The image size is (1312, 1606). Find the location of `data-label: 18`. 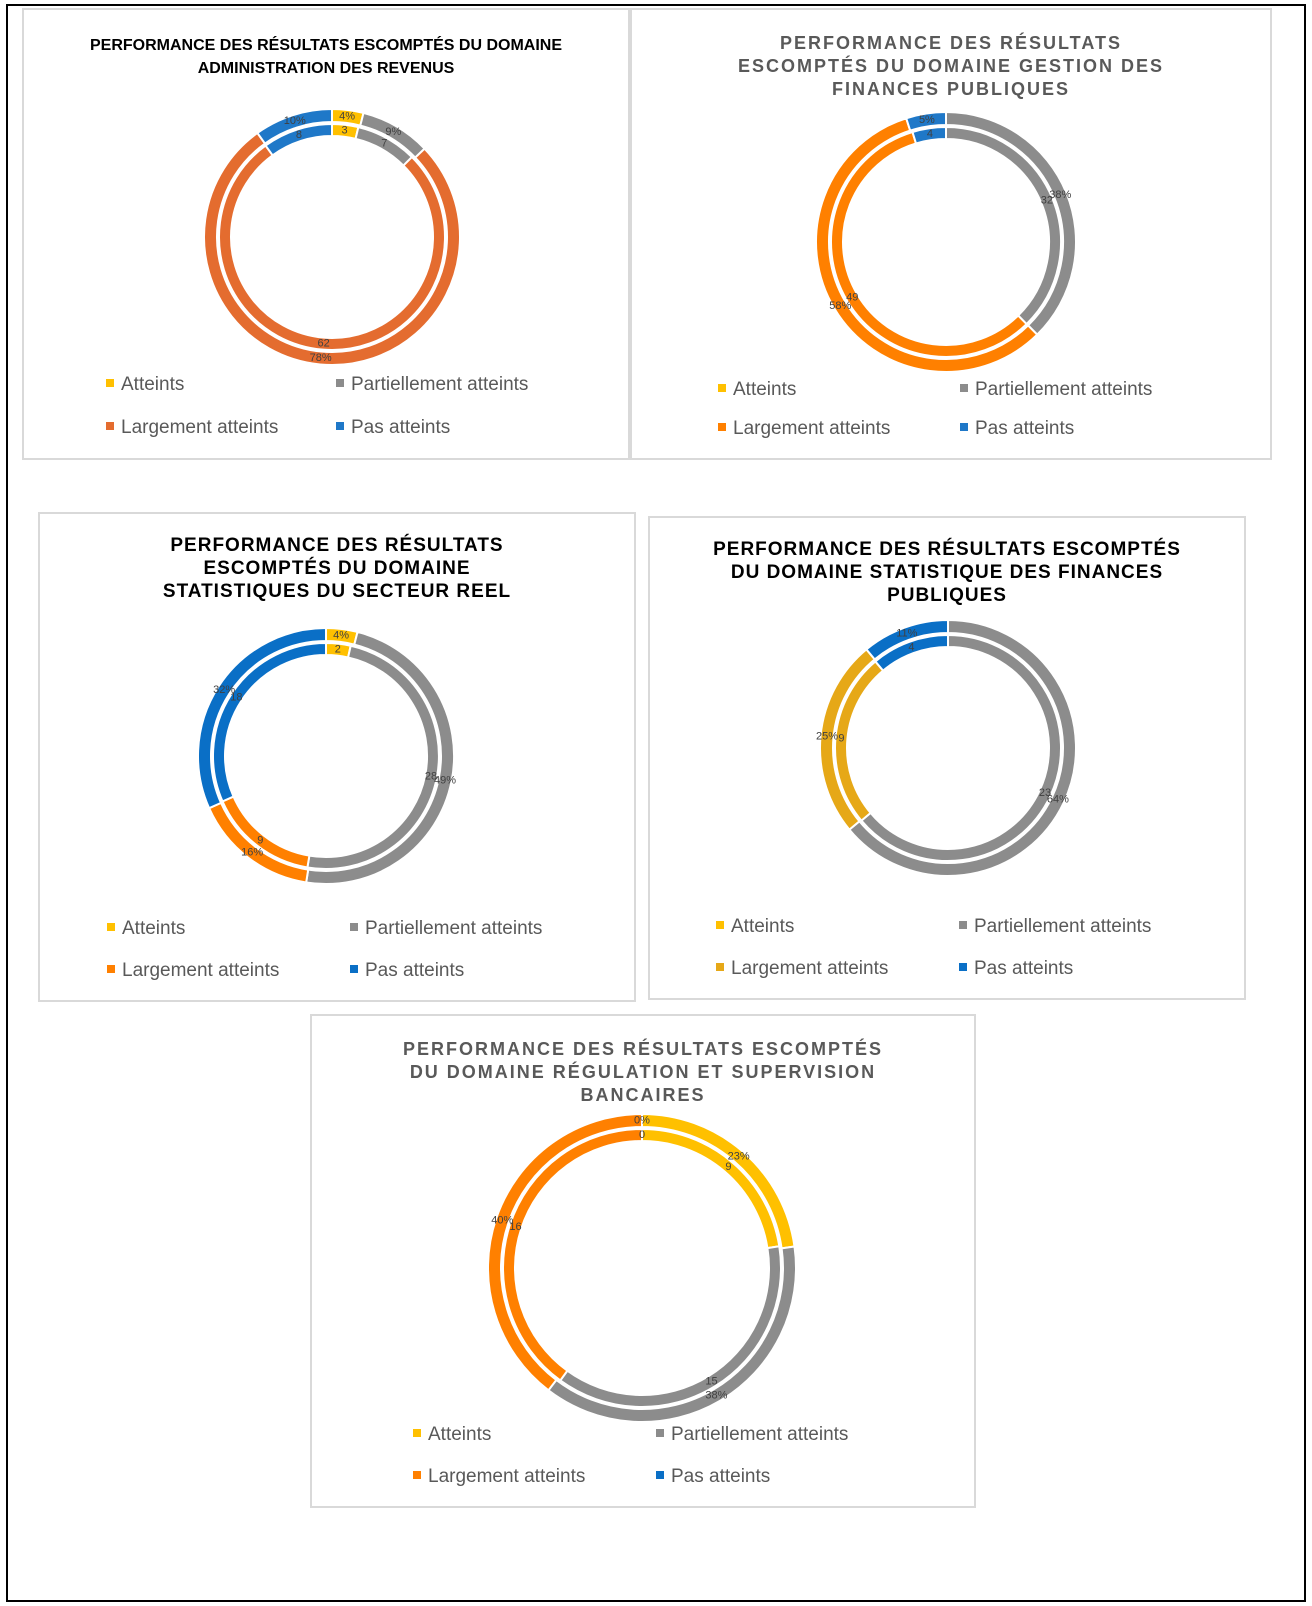

data-label: 18 is located at coordinates (236, 697).